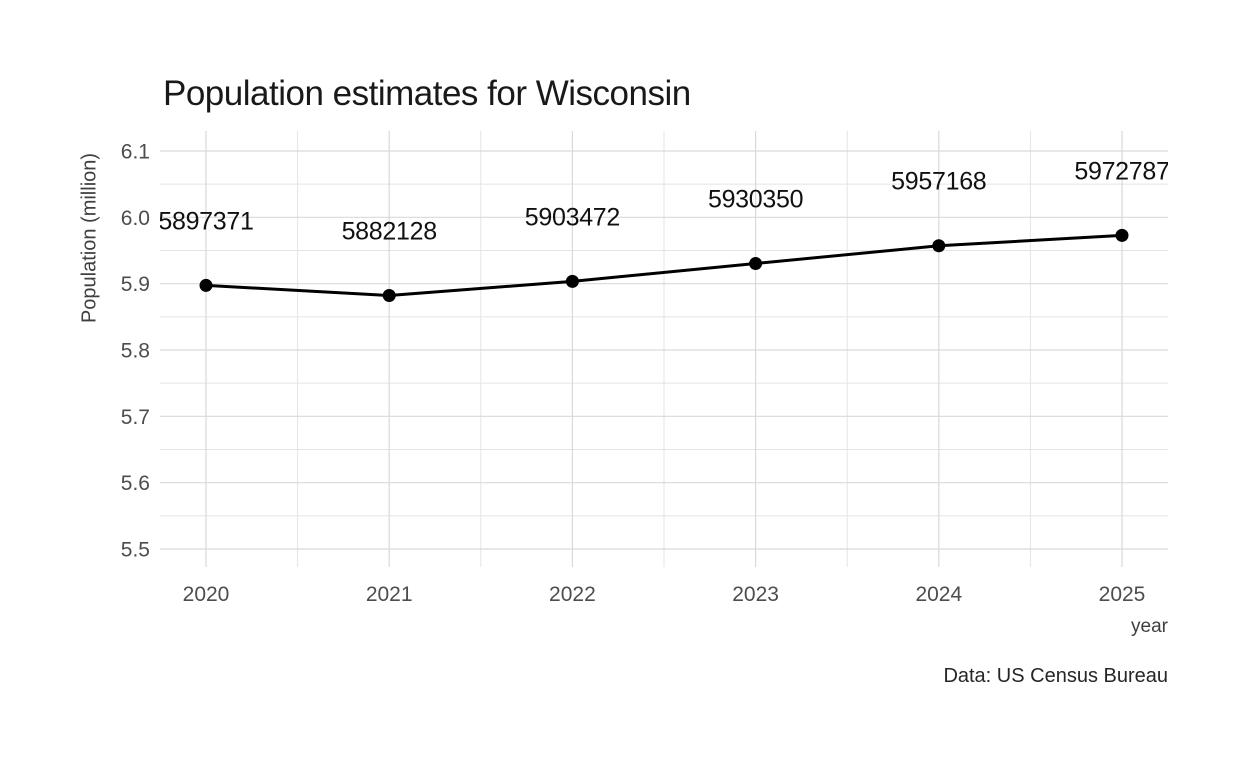 The image size is (1248, 768). I want to click on x-tick-label: 2021, so click(389, 594).